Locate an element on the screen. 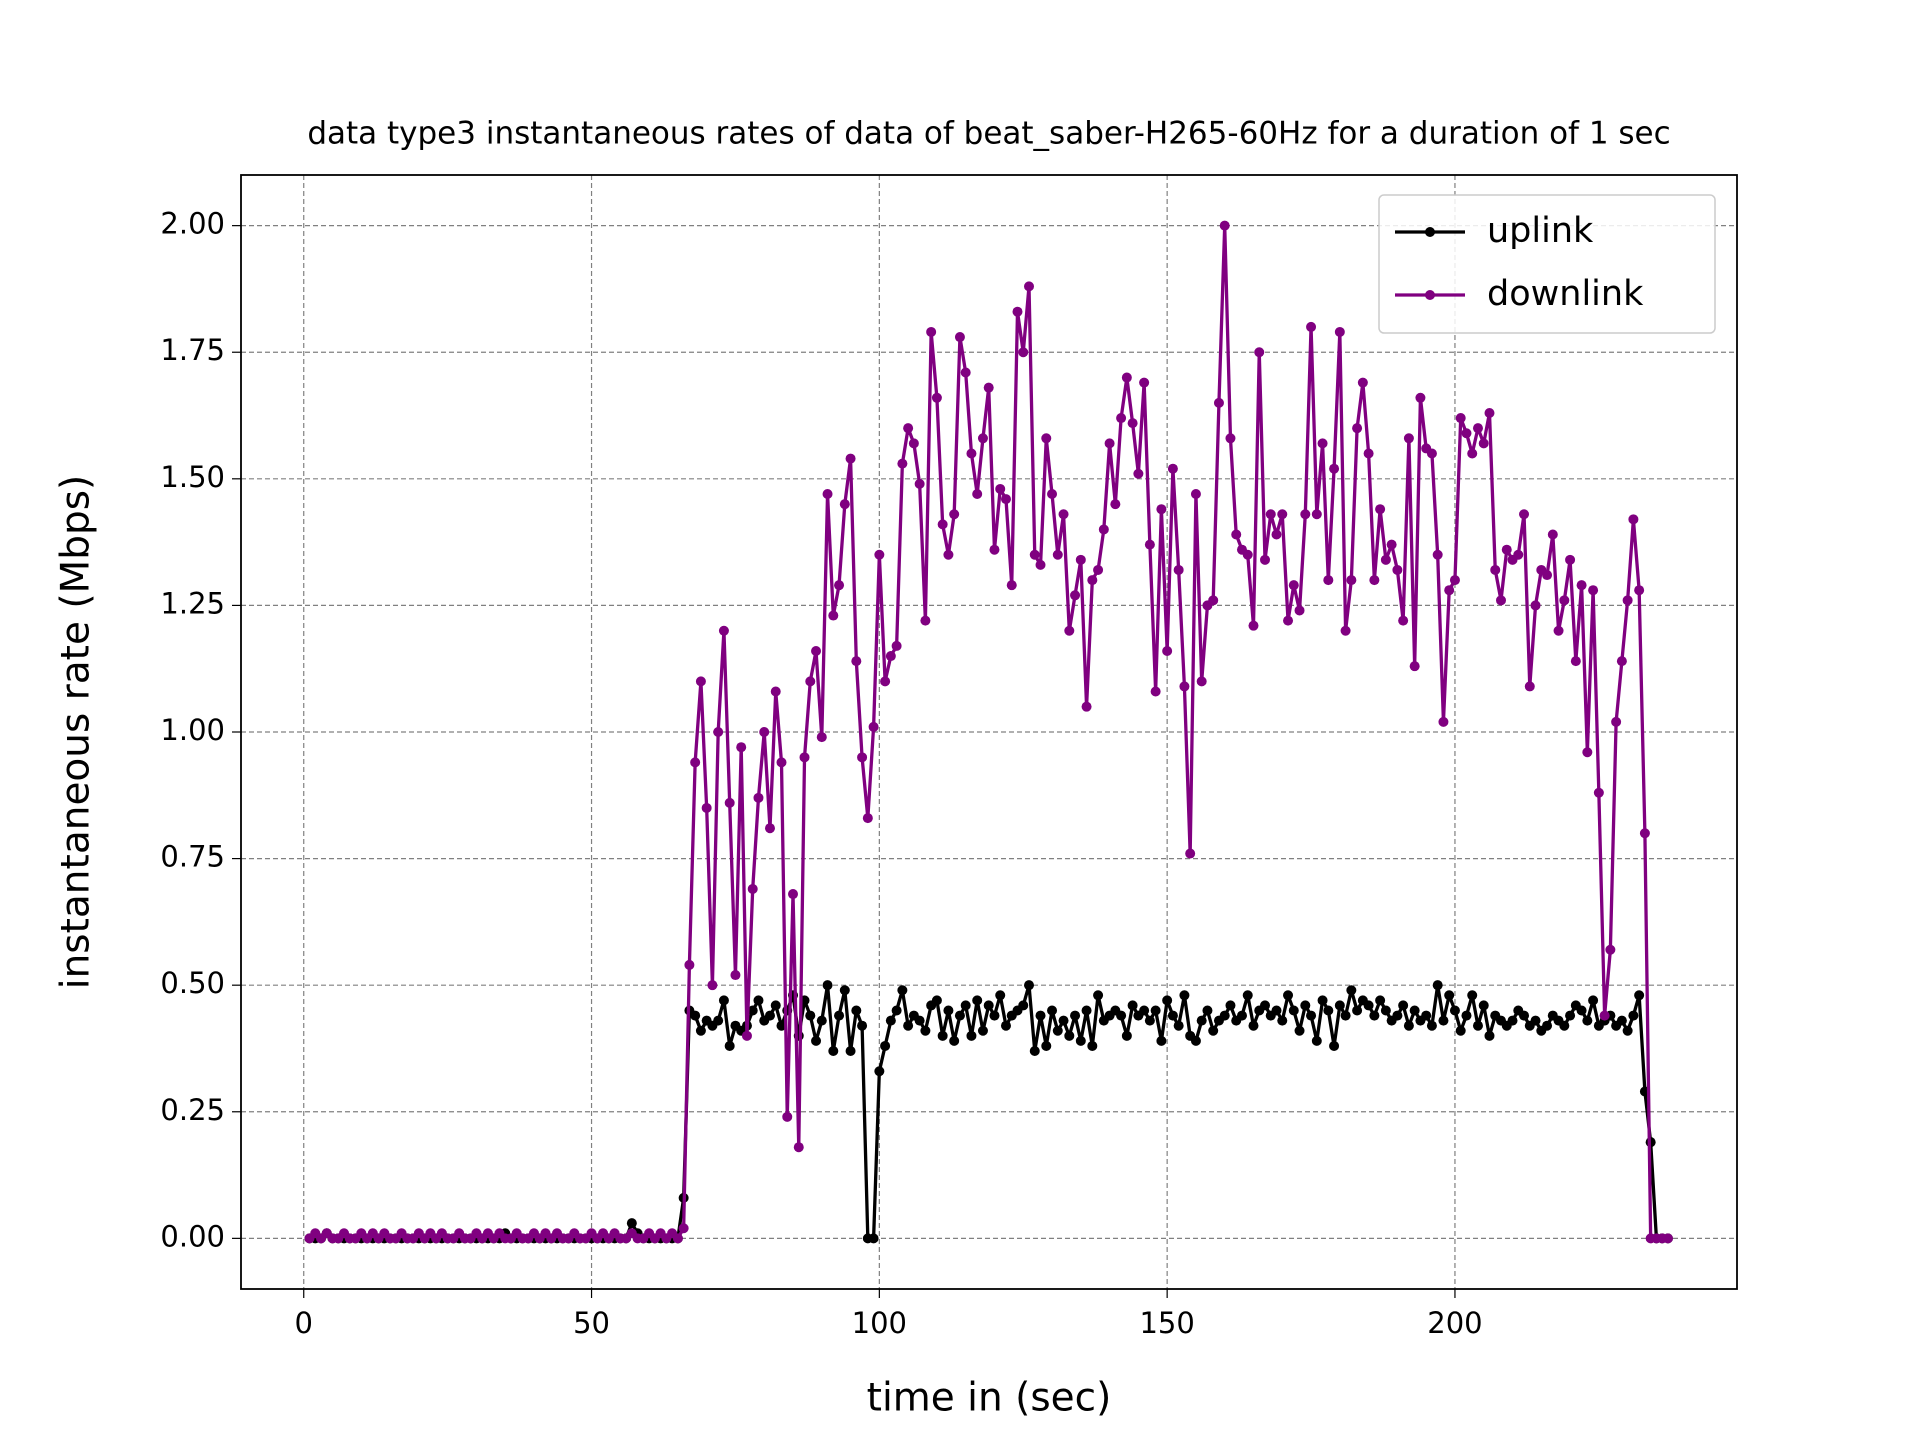 This screenshot has height=1440, width=1920. y-tick-label: 0.00 is located at coordinates (192, 1236).